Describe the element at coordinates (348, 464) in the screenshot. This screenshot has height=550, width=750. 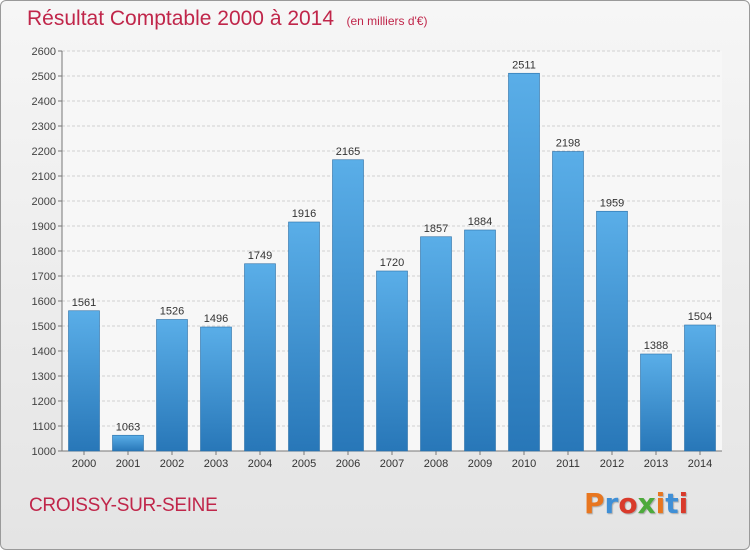
I see `x-tick-label: 2006` at that location.